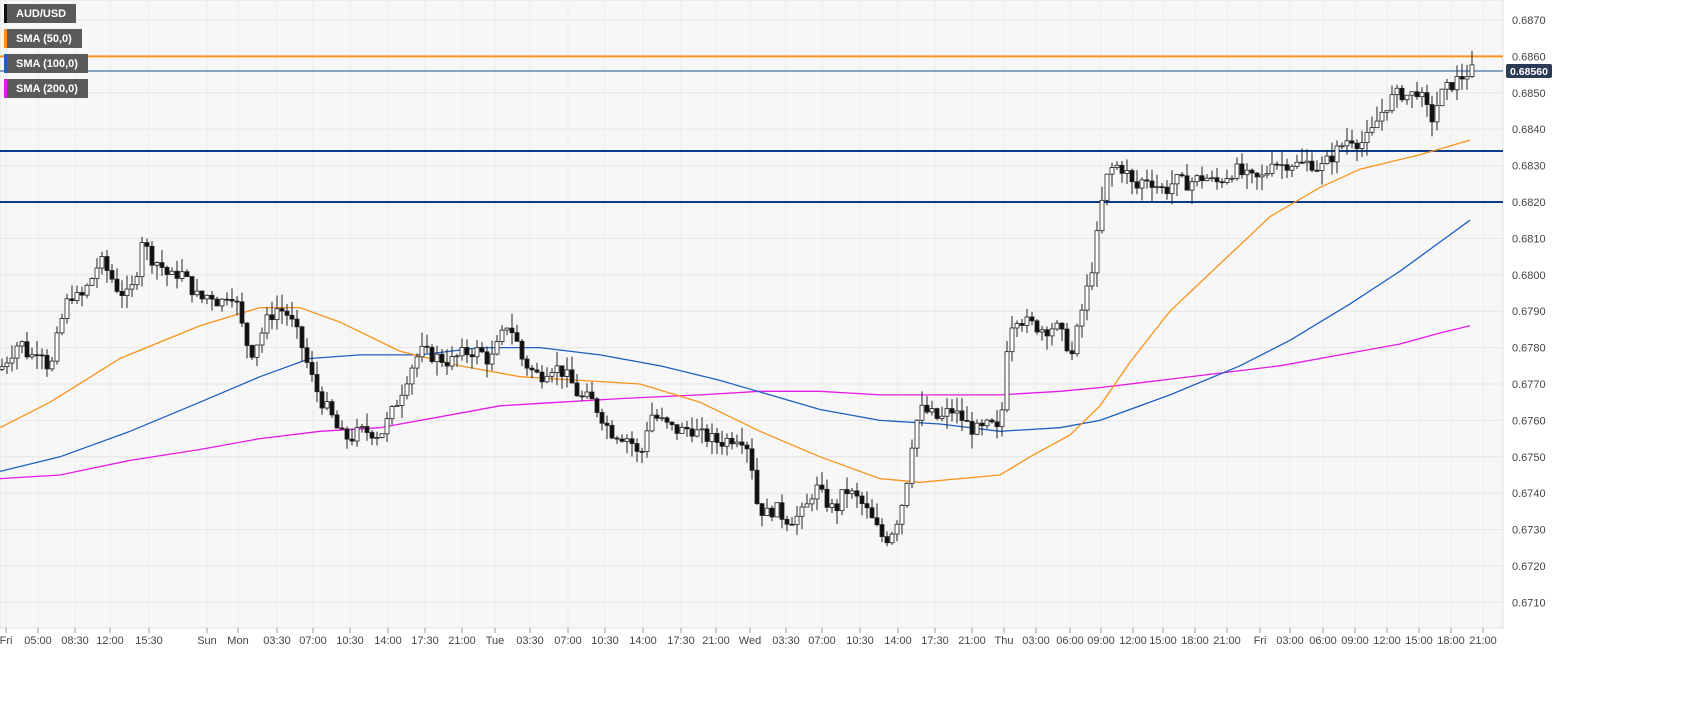 This screenshot has width=1707, height=712. I want to click on legend-label: SMA (50,0), so click(44, 38).